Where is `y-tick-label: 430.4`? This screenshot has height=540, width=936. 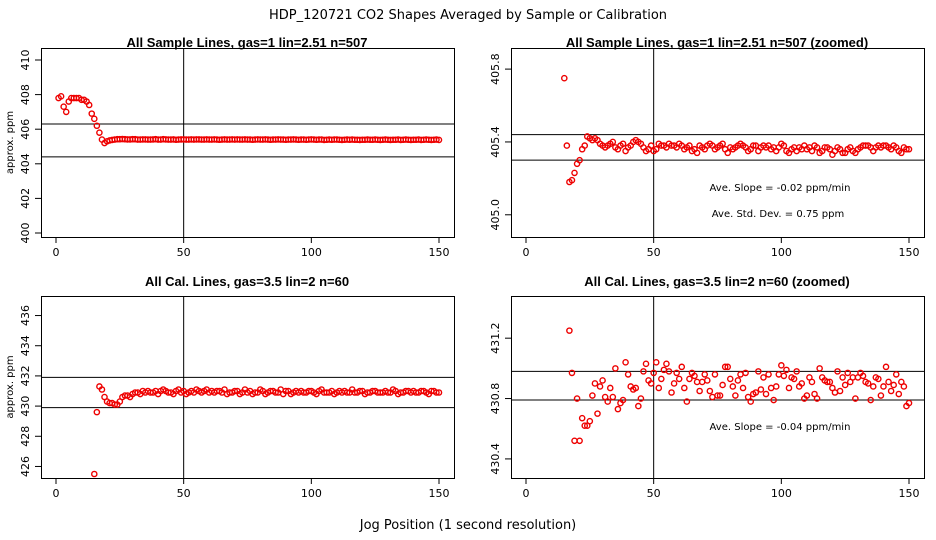
y-tick-label: 430.4 is located at coordinates (495, 459).